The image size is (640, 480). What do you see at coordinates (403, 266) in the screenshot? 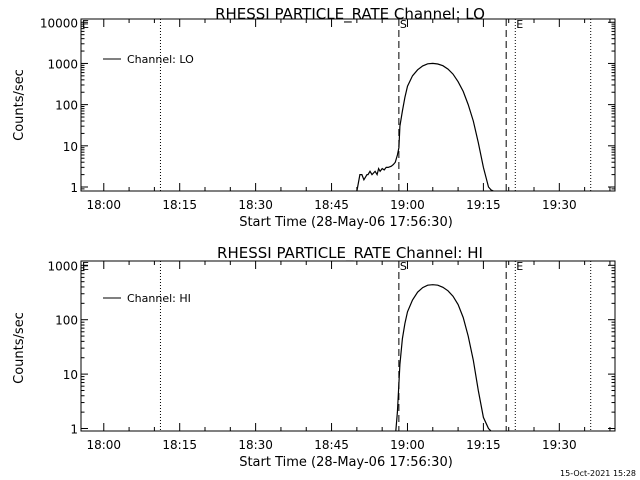
I see `marker-label-hi: S` at bounding box center [403, 266].